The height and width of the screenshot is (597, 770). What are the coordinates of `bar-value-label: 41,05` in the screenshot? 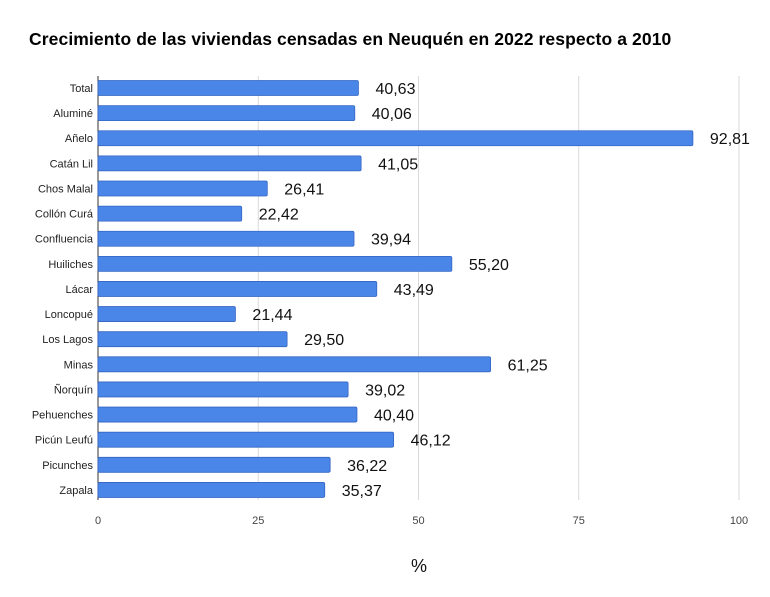 It's located at (398, 164).